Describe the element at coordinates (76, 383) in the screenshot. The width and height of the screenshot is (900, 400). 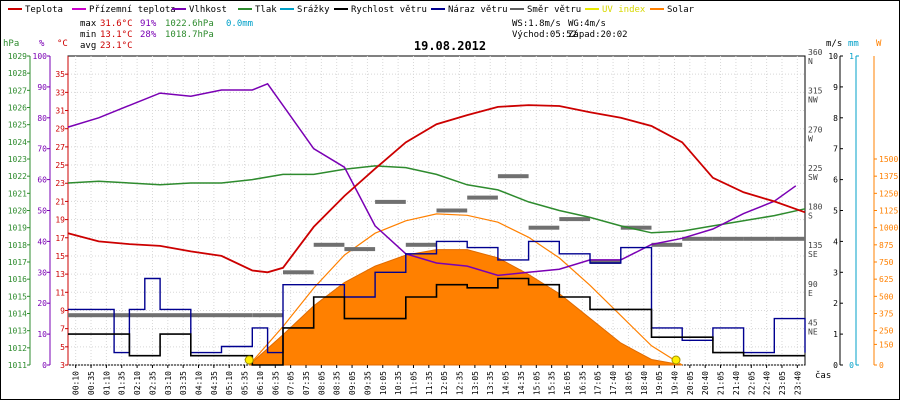
I see `x-tick-label: 00:10` at that location.